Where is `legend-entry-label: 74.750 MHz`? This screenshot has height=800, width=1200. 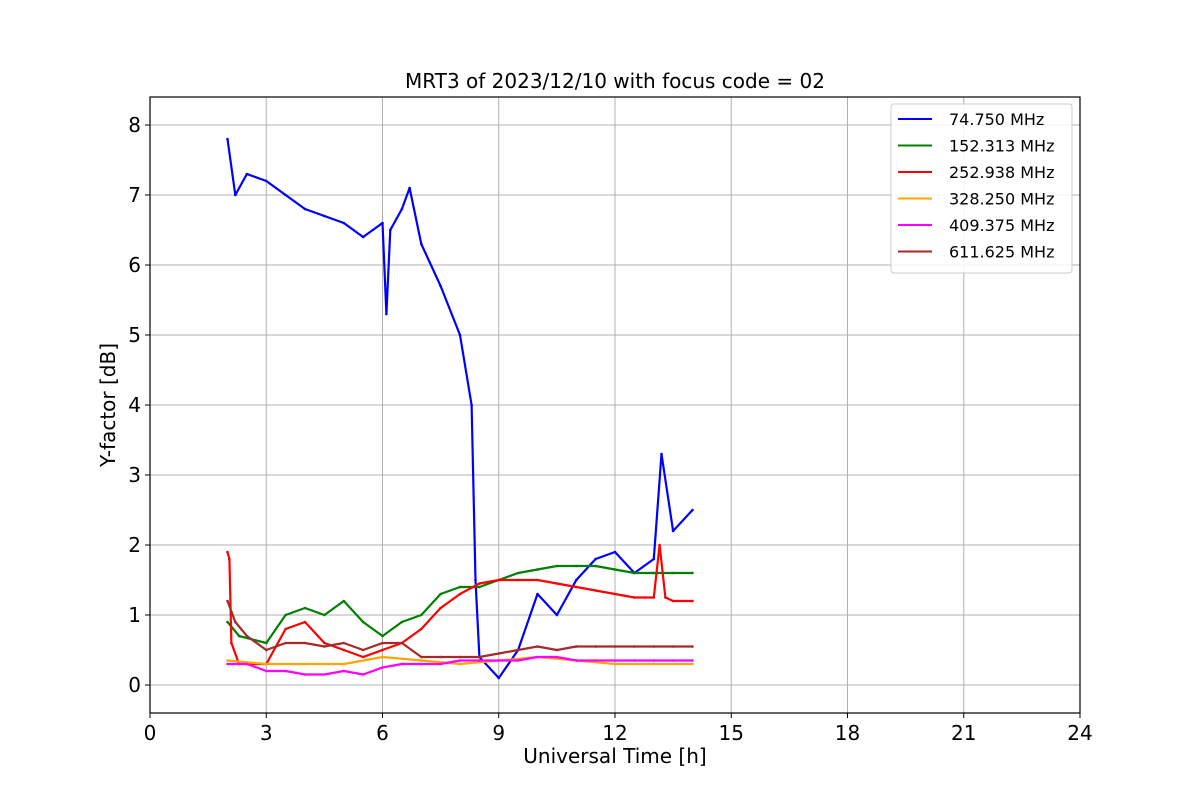 legend-entry-label: 74.750 MHz is located at coordinates (996, 119).